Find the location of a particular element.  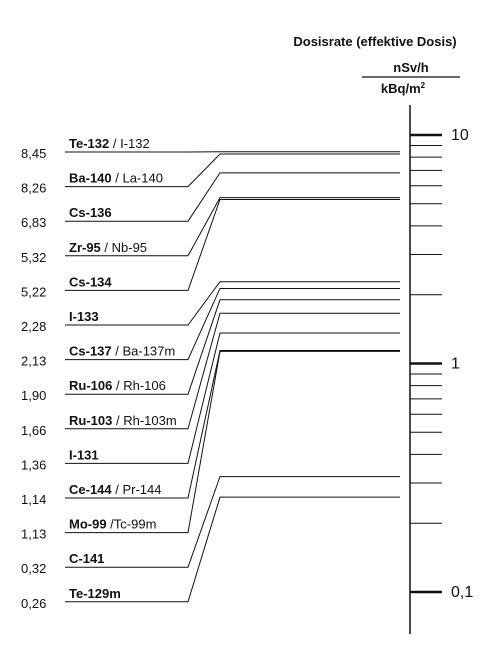

nuclide-parent: Cs-136 is located at coordinates (90, 212).